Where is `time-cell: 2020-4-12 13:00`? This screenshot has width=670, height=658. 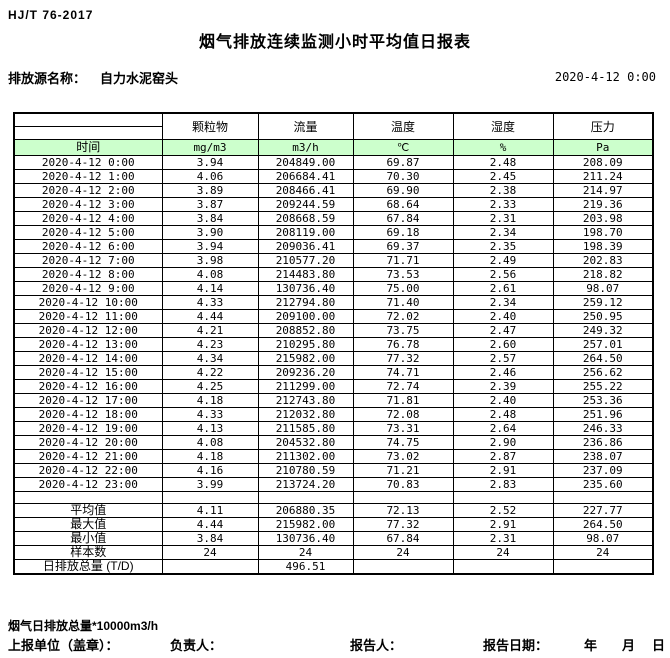 time-cell: 2020-4-12 13:00 is located at coordinates (88, 344).